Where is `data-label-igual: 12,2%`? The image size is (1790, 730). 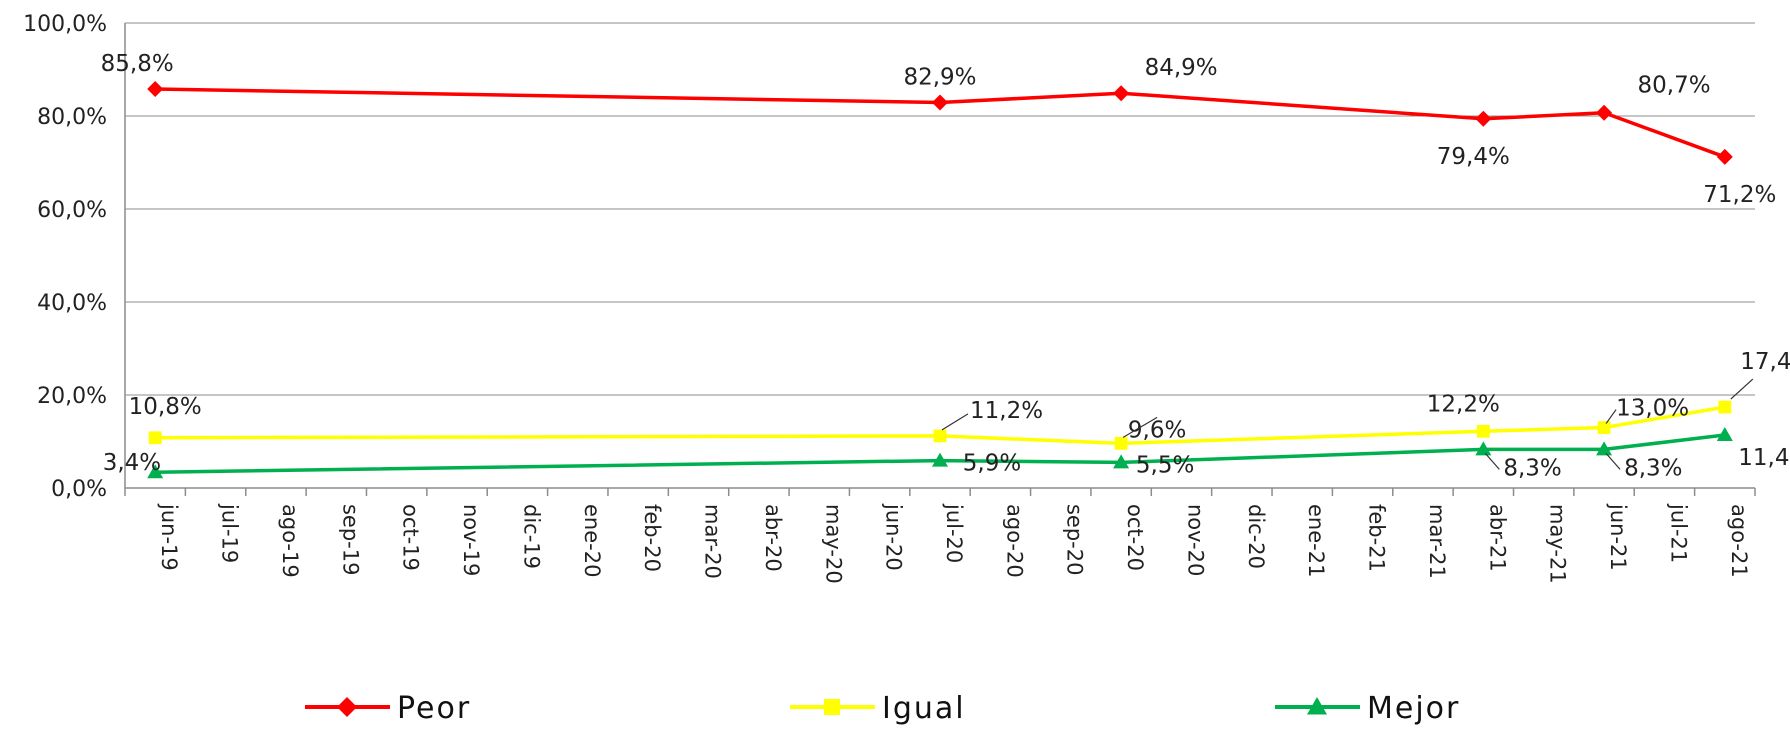 data-label-igual: 12,2% is located at coordinates (1463, 404).